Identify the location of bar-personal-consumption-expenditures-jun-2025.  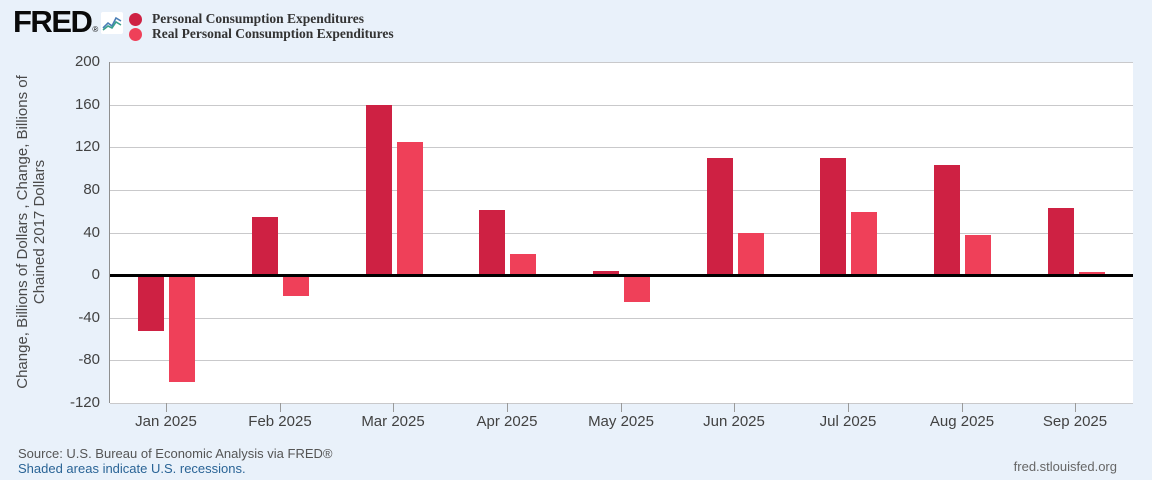
(720, 216).